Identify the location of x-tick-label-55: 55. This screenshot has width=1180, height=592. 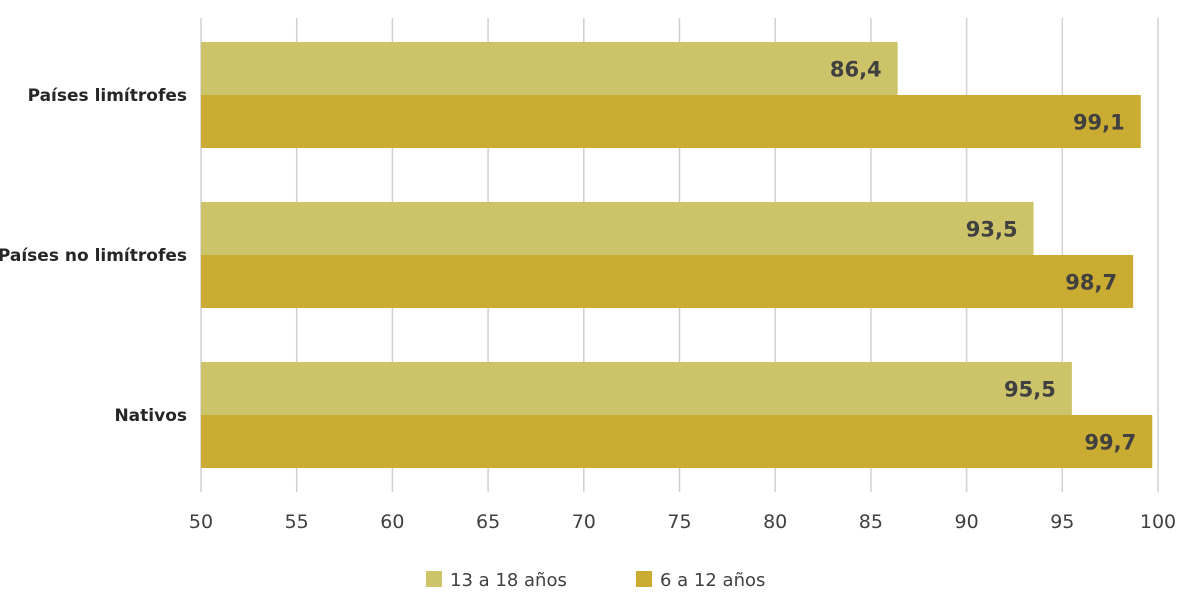
(297, 522).